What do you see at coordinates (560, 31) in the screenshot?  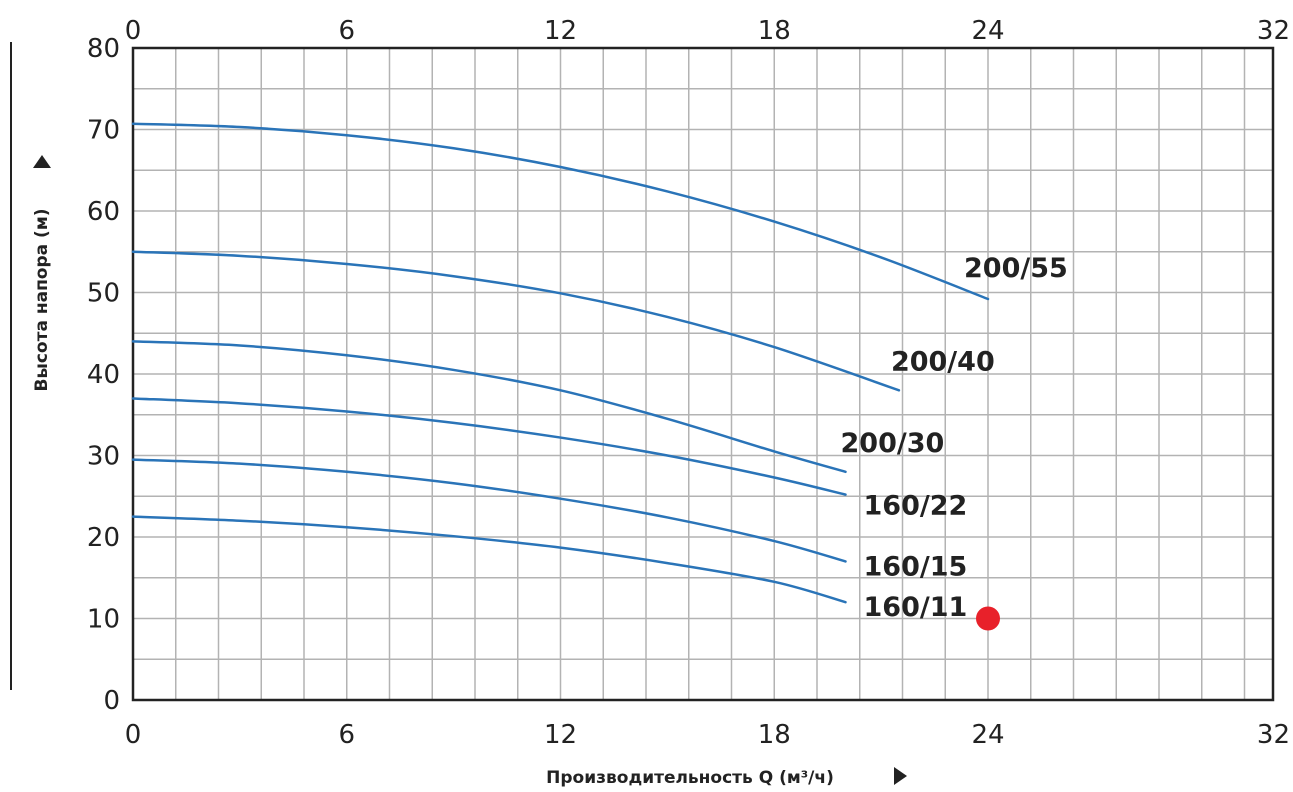 I see `x-tick-label-top: 12` at bounding box center [560, 31].